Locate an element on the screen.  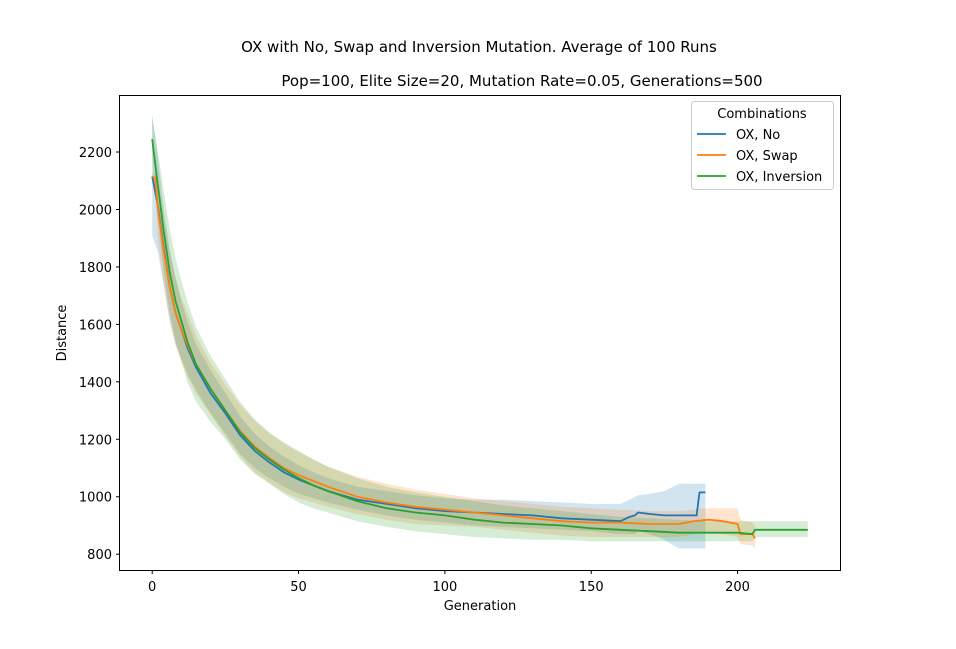
y-tick-label: 1000 is located at coordinates (95, 498).